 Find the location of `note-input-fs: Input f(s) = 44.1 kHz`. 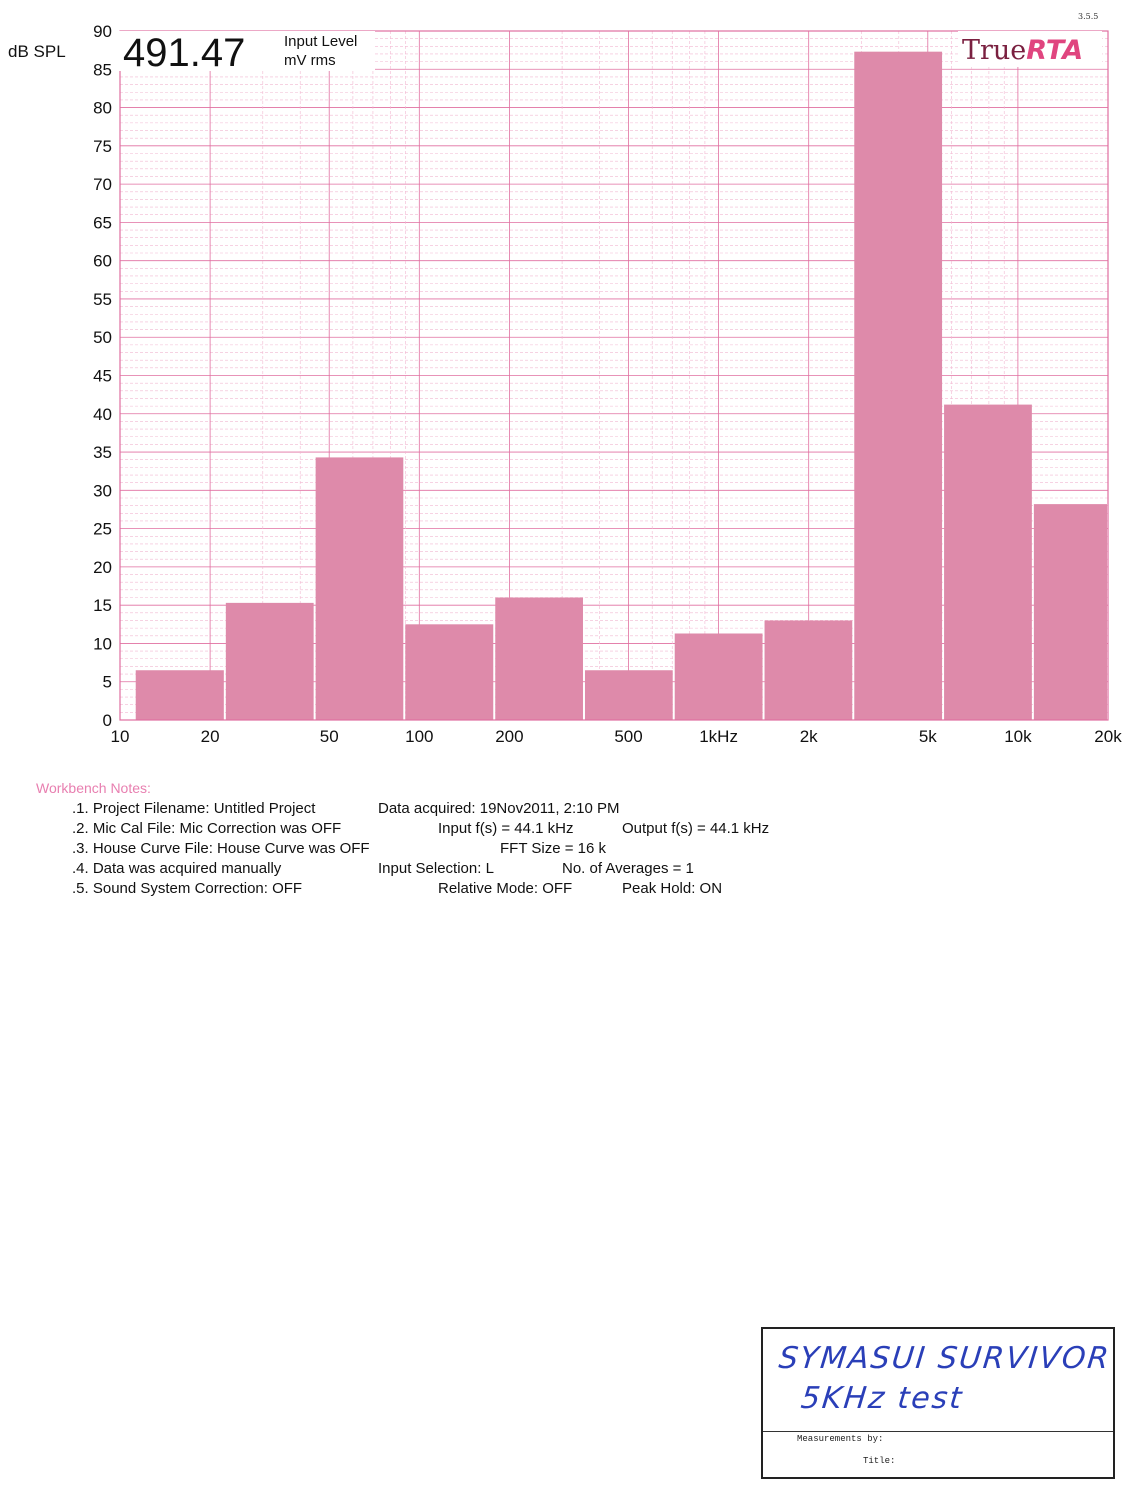

note-input-fs: Input f(s) = 44.1 kHz is located at coordinates (506, 828).